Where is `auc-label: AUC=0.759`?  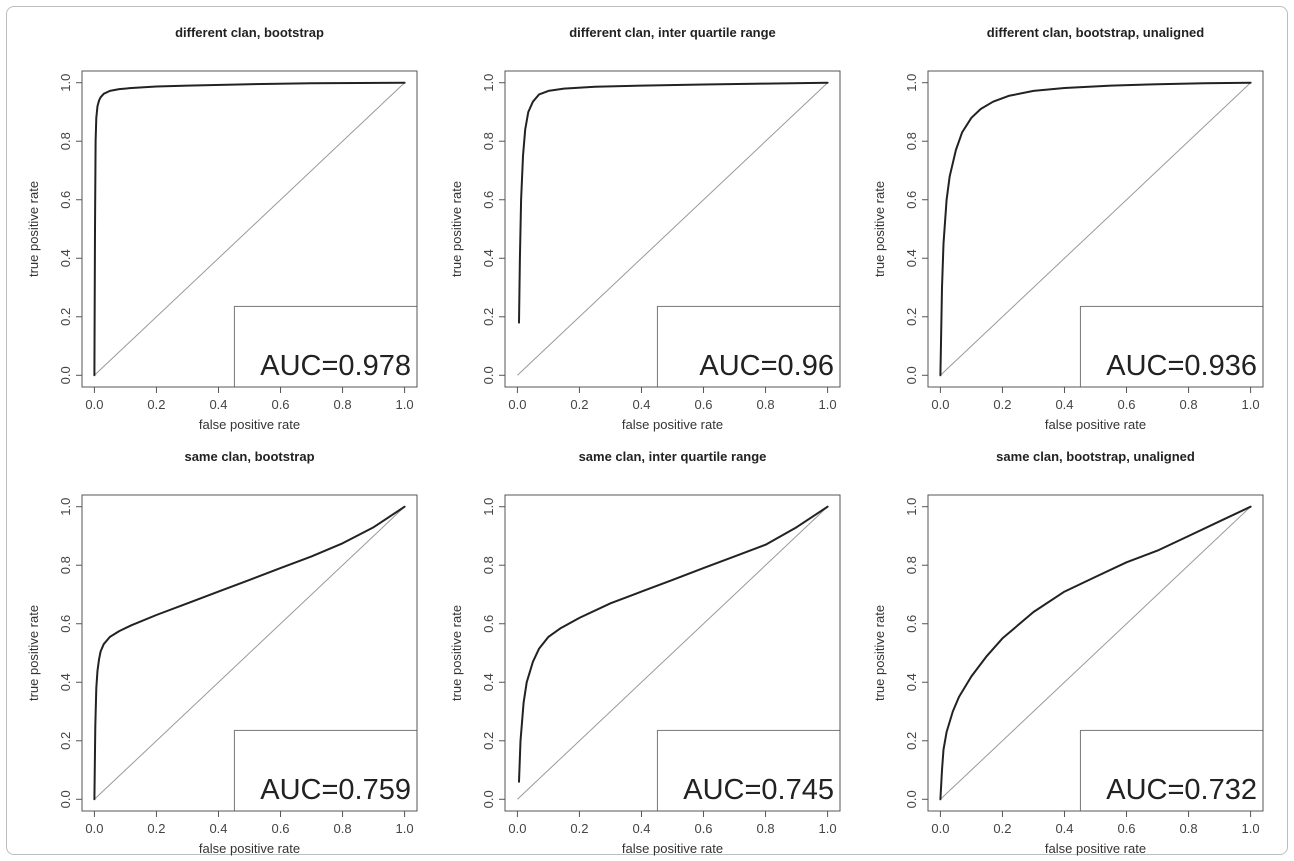 auc-label: AUC=0.759 is located at coordinates (335, 790).